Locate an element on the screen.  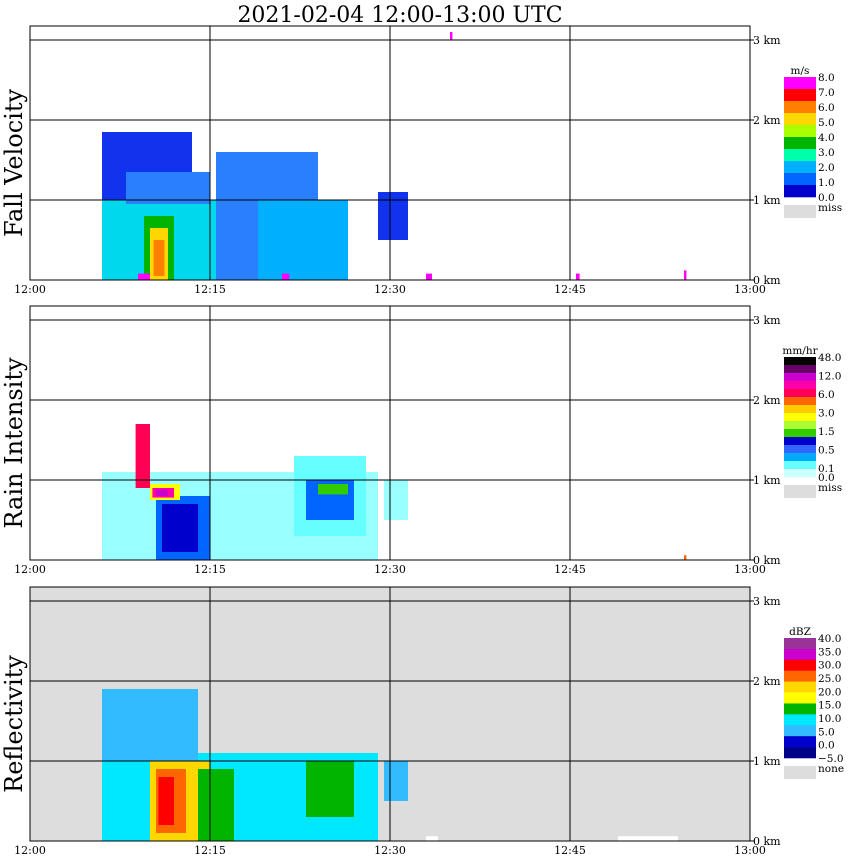
legend-miss-swatch is located at coordinates (800, 772).